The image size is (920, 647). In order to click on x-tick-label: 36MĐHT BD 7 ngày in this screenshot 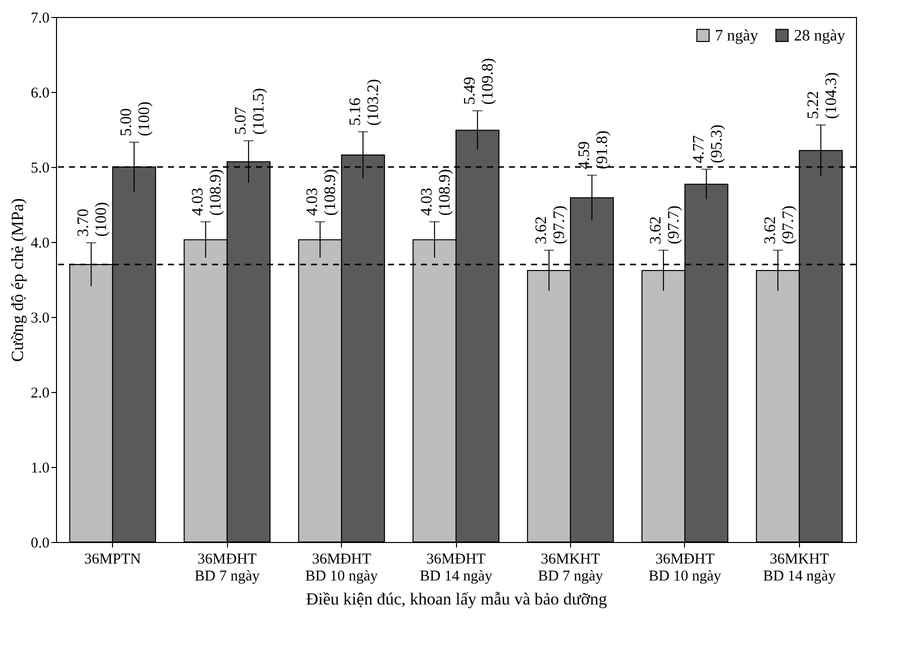, I will do `click(227, 568)`.